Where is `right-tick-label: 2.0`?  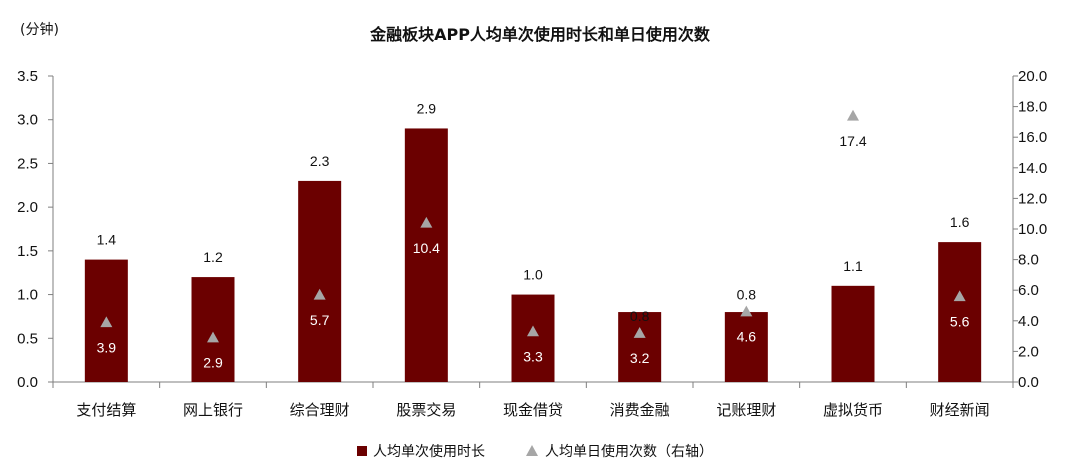
right-tick-label: 2.0 is located at coordinates (1028, 351).